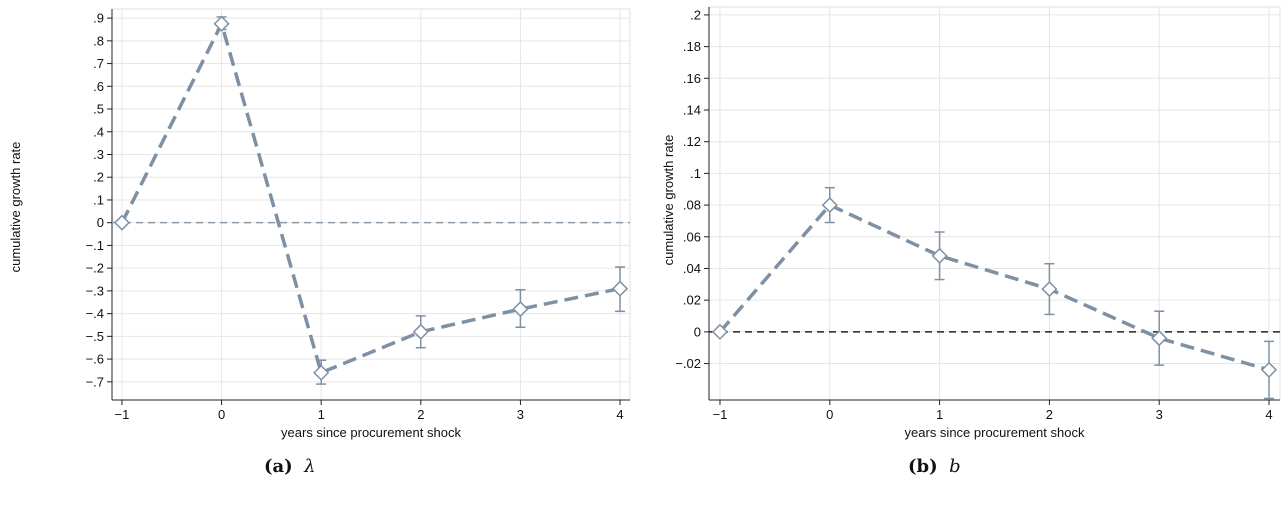 The image size is (1286, 506). What do you see at coordinates (310, 466) in the screenshot?
I see `caption-a-symbol: λ` at bounding box center [310, 466].